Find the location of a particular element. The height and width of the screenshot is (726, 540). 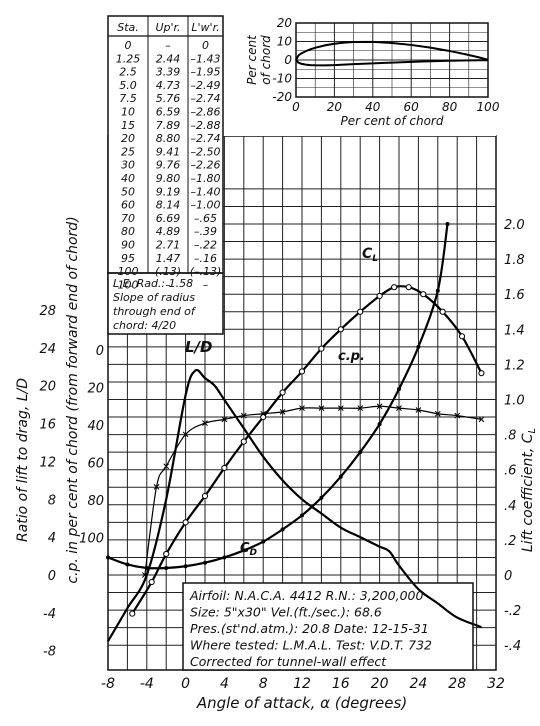

table-cell: –.65 is located at coordinates (205, 218).